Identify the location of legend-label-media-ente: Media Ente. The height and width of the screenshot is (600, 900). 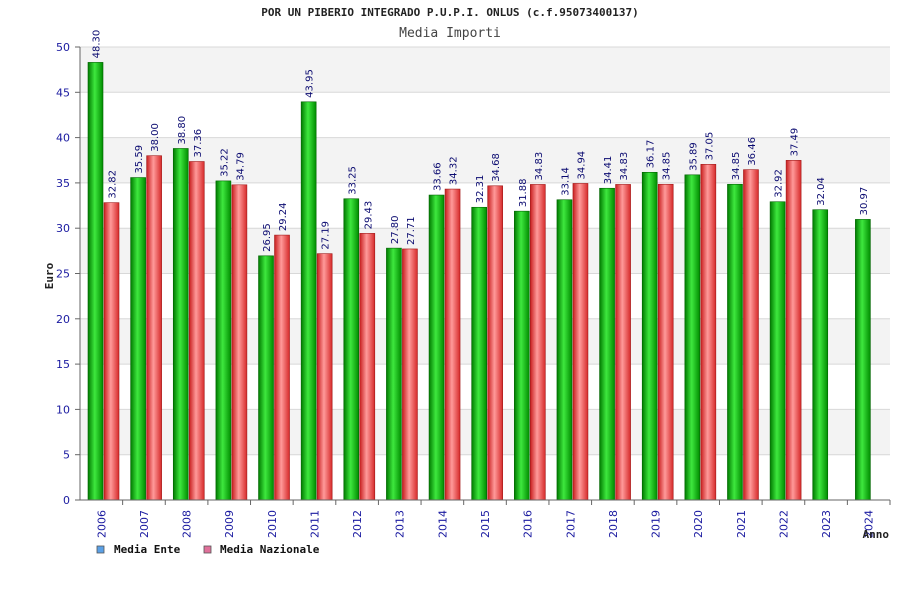
(147, 549).